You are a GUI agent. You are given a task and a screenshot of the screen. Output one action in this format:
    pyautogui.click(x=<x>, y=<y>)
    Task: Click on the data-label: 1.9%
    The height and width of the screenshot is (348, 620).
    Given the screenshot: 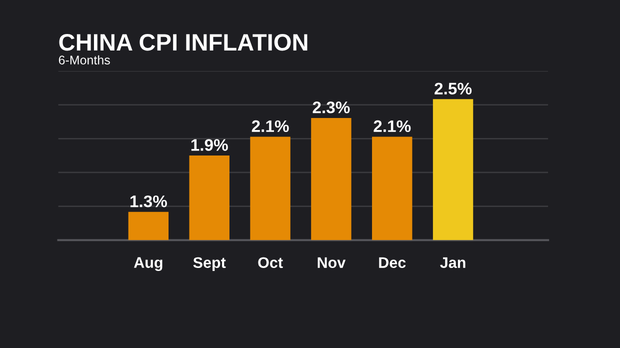 What is the action you would take?
    pyautogui.click(x=209, y=145)
    